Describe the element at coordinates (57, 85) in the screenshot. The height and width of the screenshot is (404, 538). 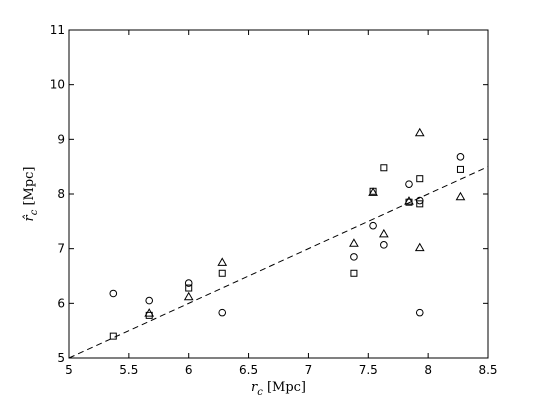
I see `y-tick-label: 10` at that location.